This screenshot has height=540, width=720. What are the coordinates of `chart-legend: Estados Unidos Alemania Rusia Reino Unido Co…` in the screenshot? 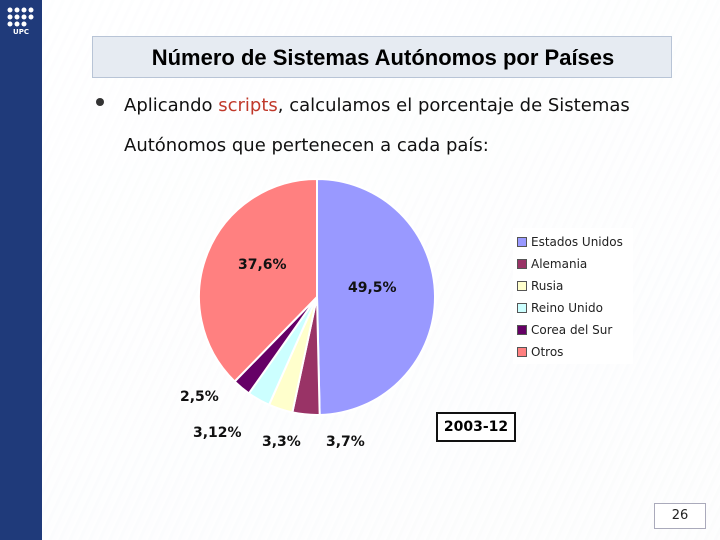 It's located at (573, 296).